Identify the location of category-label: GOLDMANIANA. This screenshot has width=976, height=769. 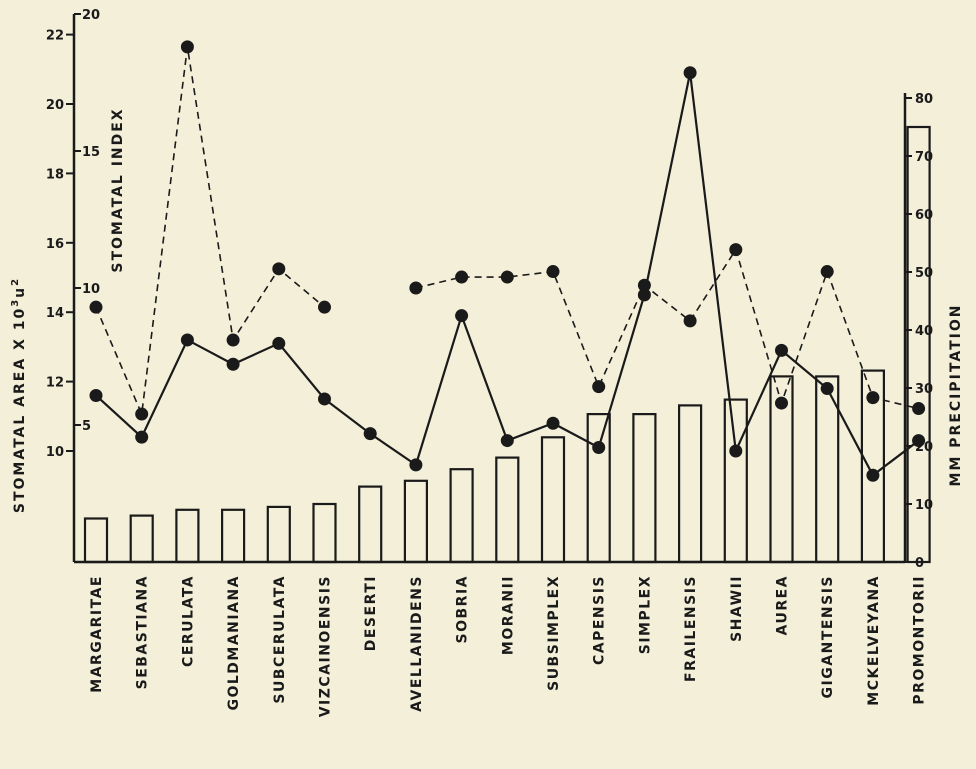
(234, 643).